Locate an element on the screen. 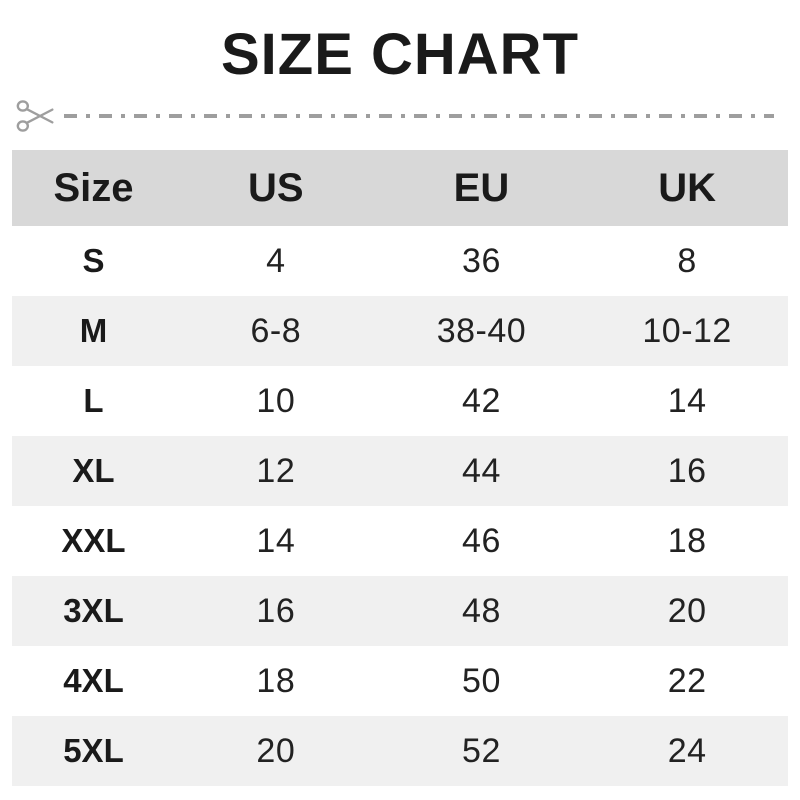 This screenshot has width=800, height=800. us-cell: 20 is located at coordinates (276, 750).